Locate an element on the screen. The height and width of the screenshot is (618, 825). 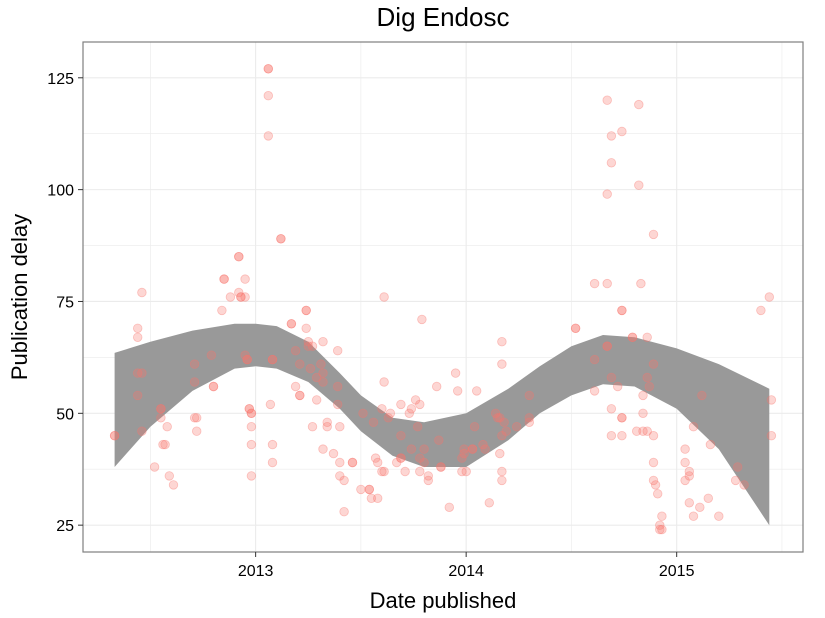
x-tick-label: 2014 is located at coordinates (466, 571).